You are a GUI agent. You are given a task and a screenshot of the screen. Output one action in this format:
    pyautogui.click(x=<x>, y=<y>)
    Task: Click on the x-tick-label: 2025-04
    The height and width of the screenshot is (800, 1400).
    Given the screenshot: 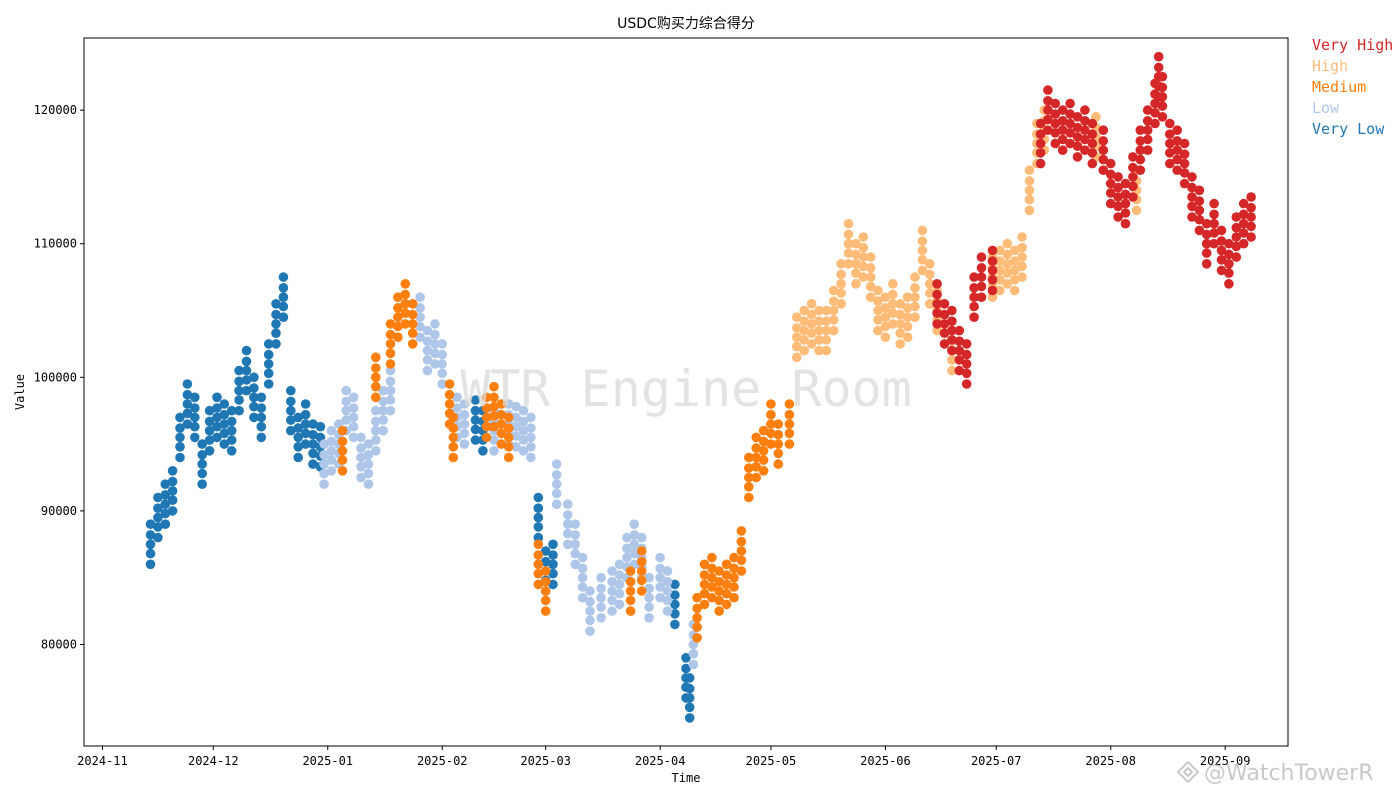 What is the action you would take?
    pyautogui.click(x=660, y=761)
    